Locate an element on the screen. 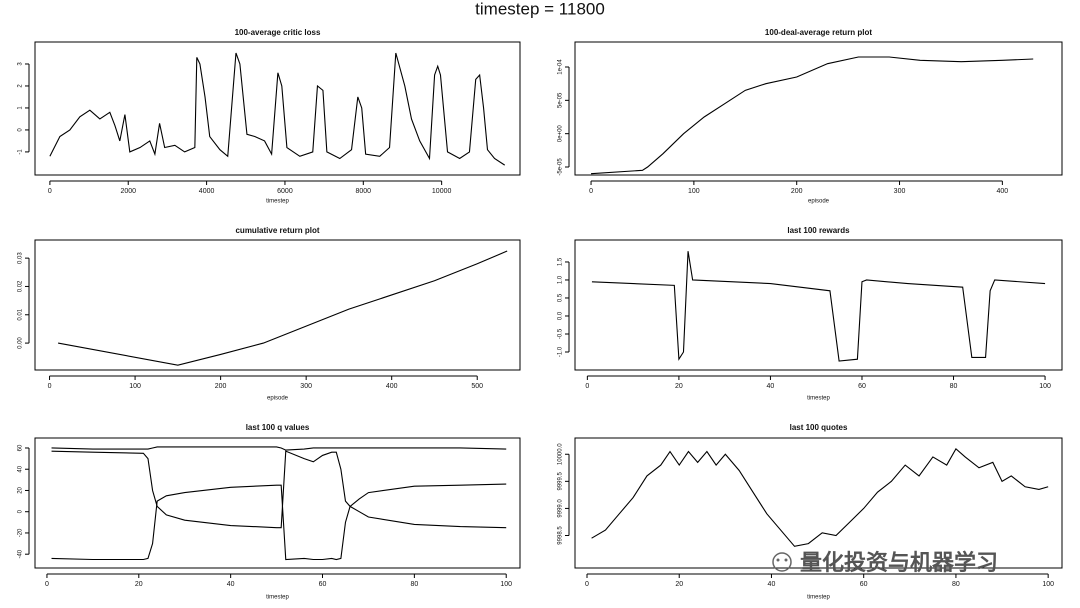  y-tick-label: 1e-04 is located at coordinates (561, 67).